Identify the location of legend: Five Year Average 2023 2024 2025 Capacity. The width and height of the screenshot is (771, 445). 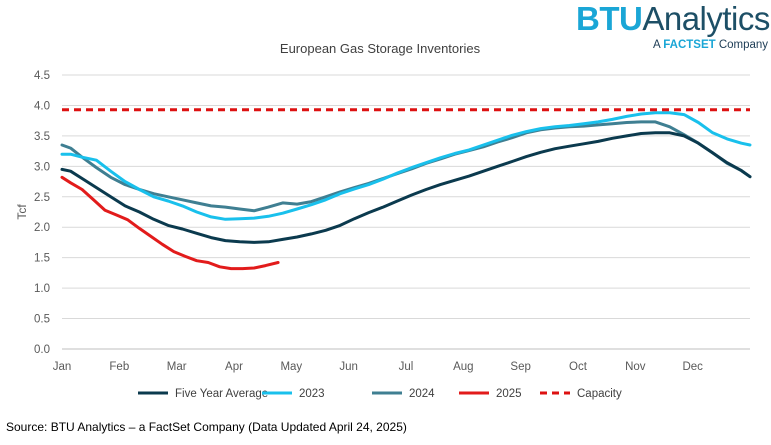
(380, 394).